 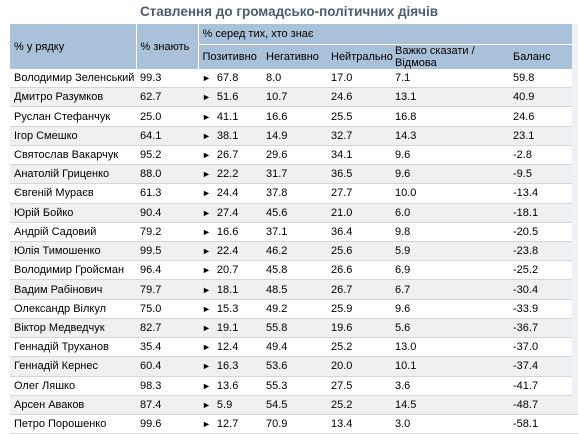 What do you see at coordinates (277, 97) in the screenshot?
I see `cell-negative-value: 10.7` at bounding box center [277, 97].